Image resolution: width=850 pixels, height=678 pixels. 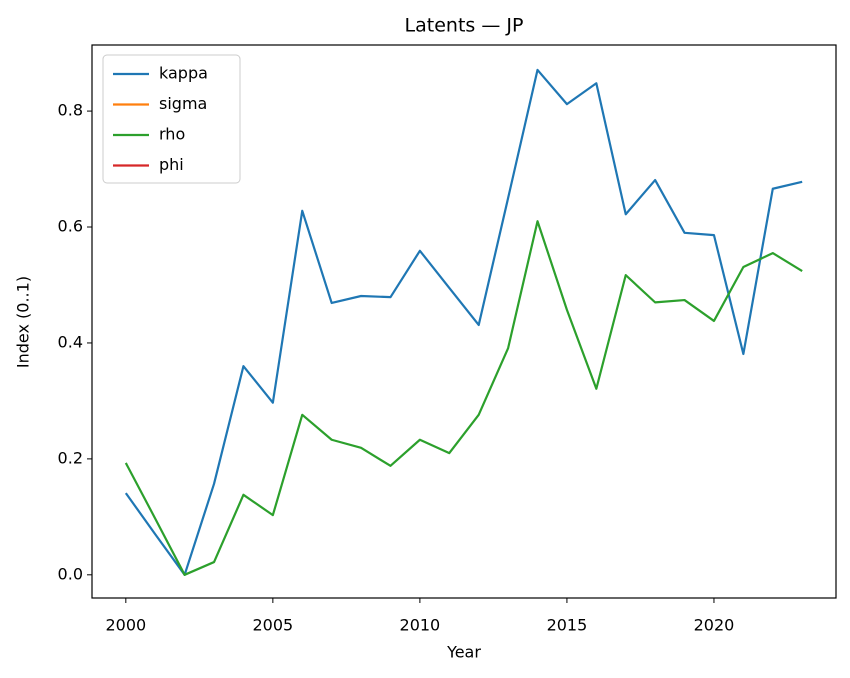 What do you see at coordinates (172, 134) in the screenshot?
I see `legend-label: rho` at bounding box center [172, 134].